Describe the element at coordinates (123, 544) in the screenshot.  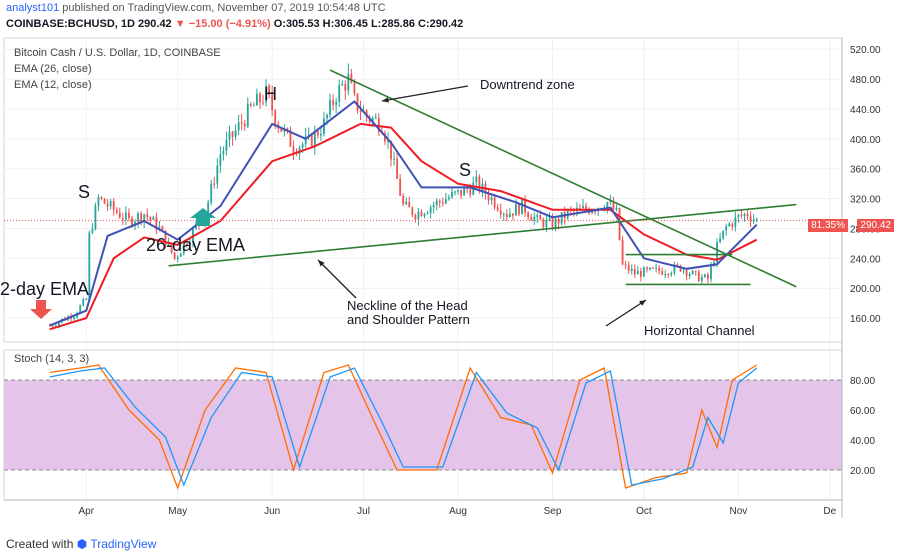
I see `footer-brand: TradingView` at that location.